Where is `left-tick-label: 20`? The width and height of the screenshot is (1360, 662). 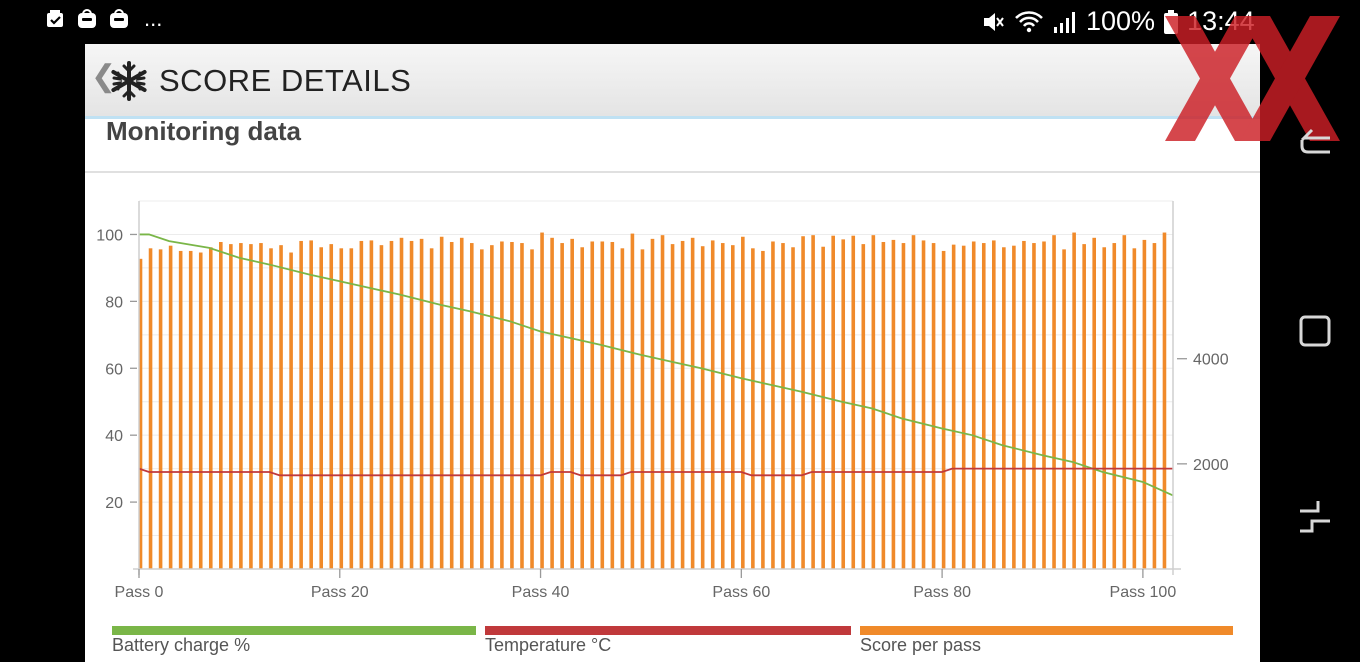 left-tick-label: 20 is located at coordinates (114, 503).